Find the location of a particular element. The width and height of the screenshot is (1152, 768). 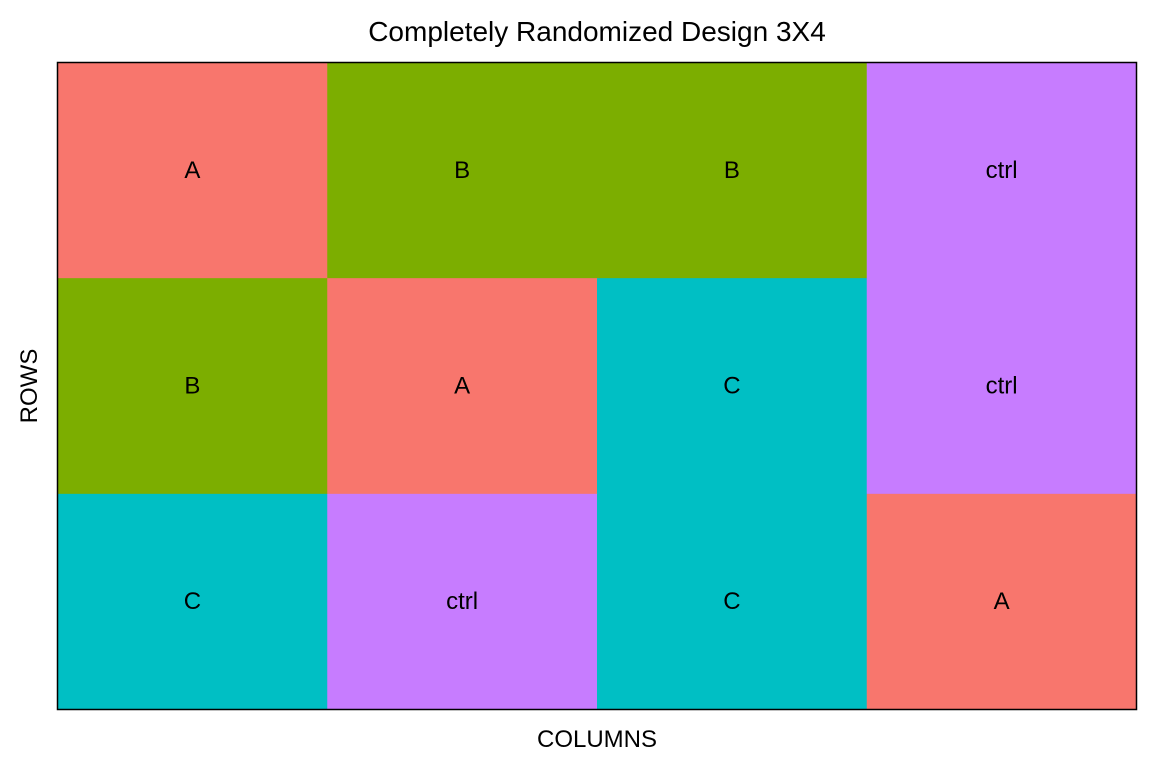

cell-label-r3-c3: C is located at coordinates (731, 601).